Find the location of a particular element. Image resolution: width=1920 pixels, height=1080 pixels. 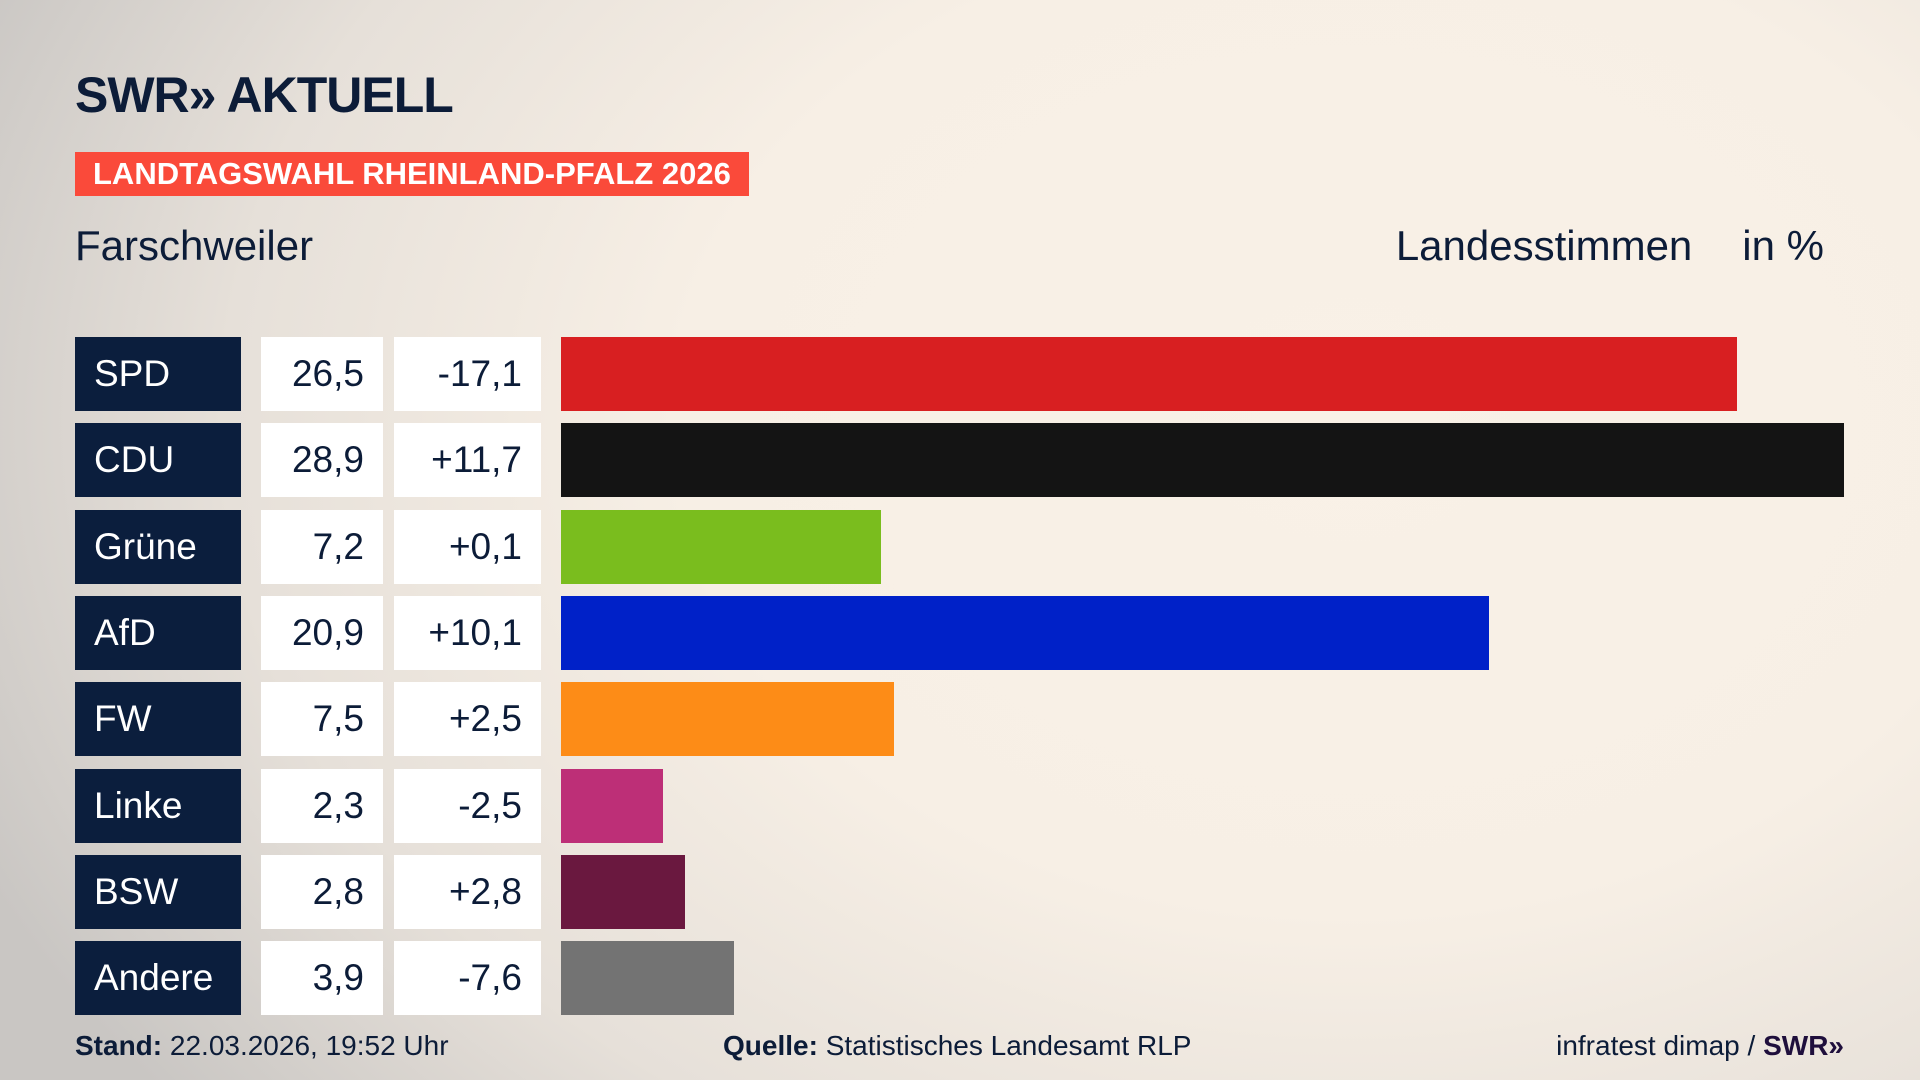

location-title: Farschweiler is located at coordinates (194, 245).